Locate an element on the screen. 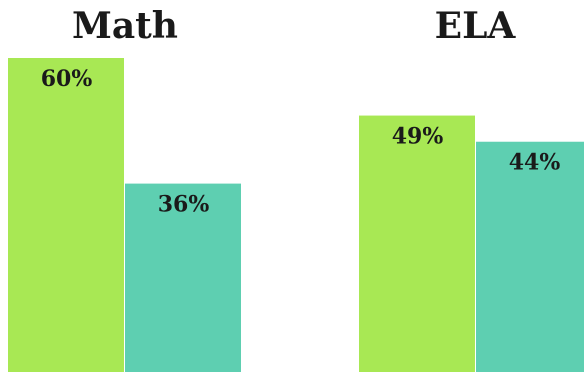 Image resolution: width=584 pixels, height=374 pixels. bar-label-ela-1: 49% is located at coordinates (418, 137).